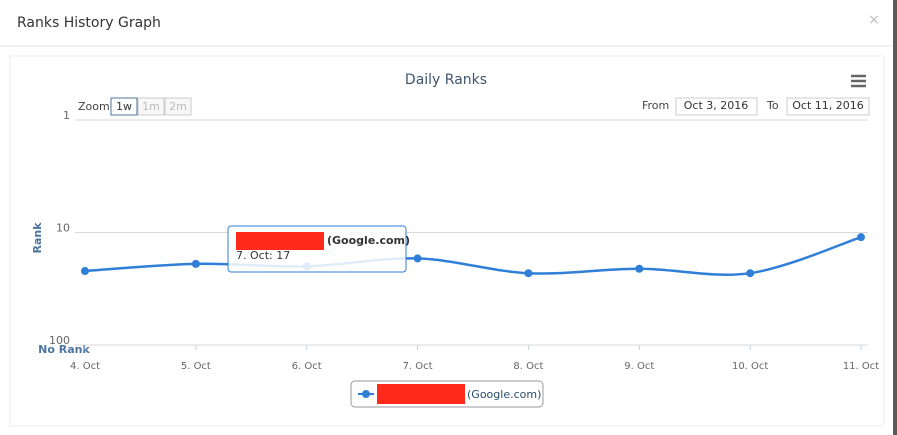  I want to click on from-label: From, so click(655, 105).